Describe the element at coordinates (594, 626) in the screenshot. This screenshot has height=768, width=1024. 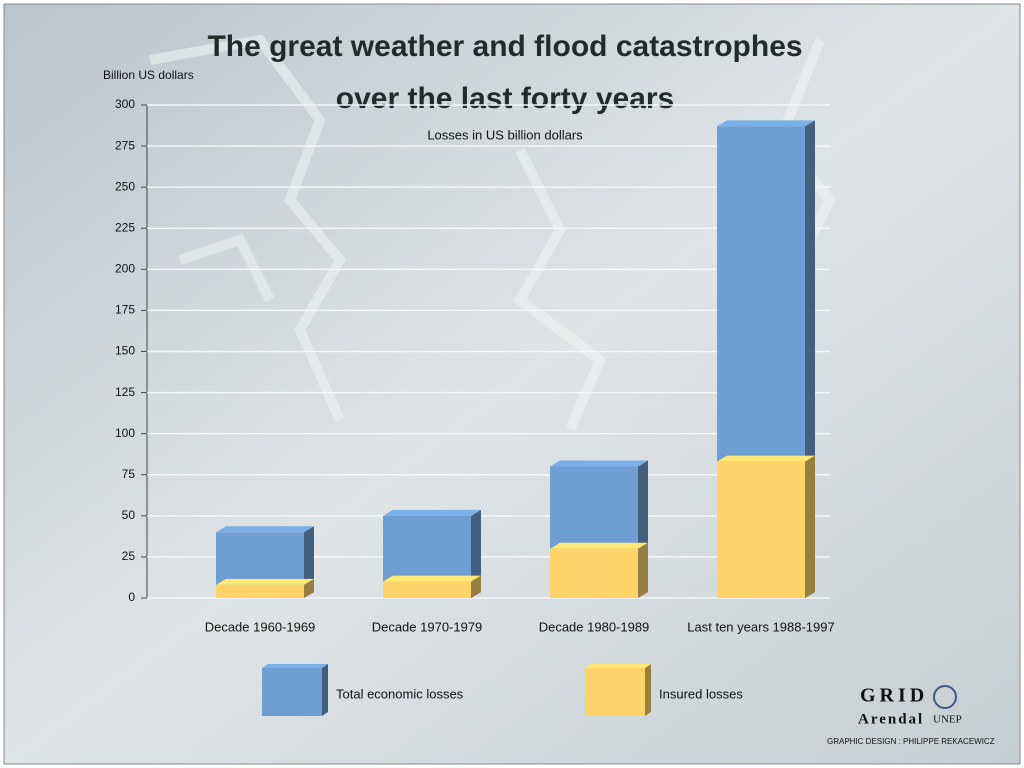
I see `x-tick-label: Decade 1980-1989` at that location.